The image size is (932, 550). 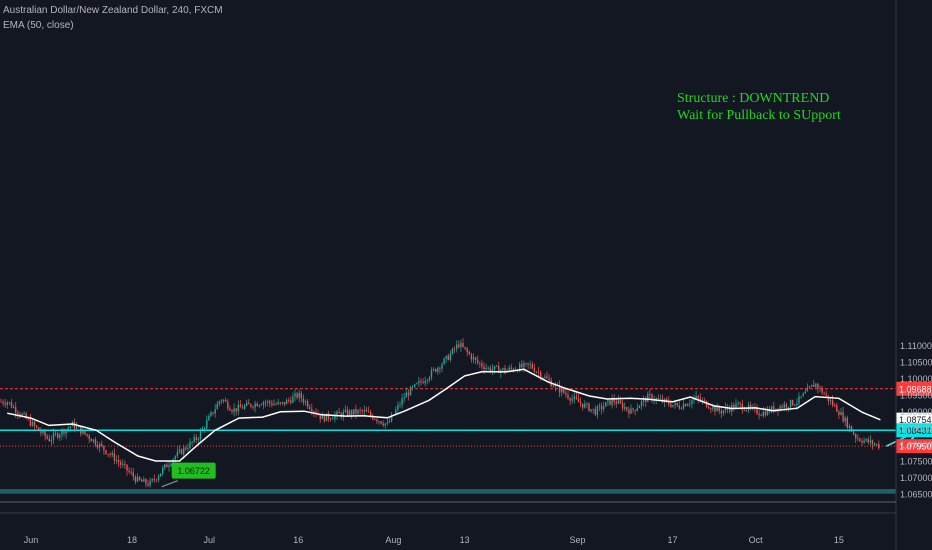 I want to click on y-tick-label: 1.07000, so click(x=916, y=478).